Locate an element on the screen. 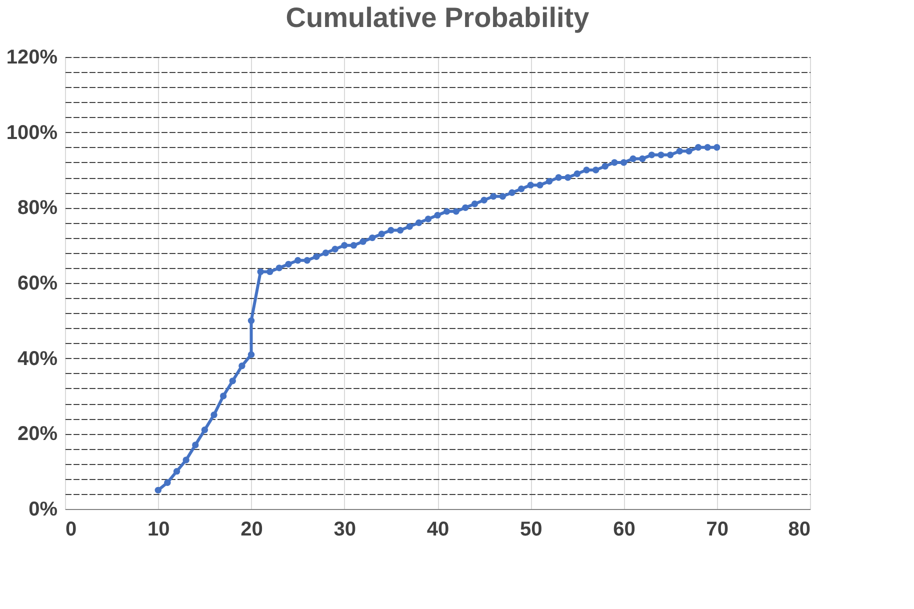 The image size is (914, 609). x-tick-label: 80 is located at coordinates (799, 529).